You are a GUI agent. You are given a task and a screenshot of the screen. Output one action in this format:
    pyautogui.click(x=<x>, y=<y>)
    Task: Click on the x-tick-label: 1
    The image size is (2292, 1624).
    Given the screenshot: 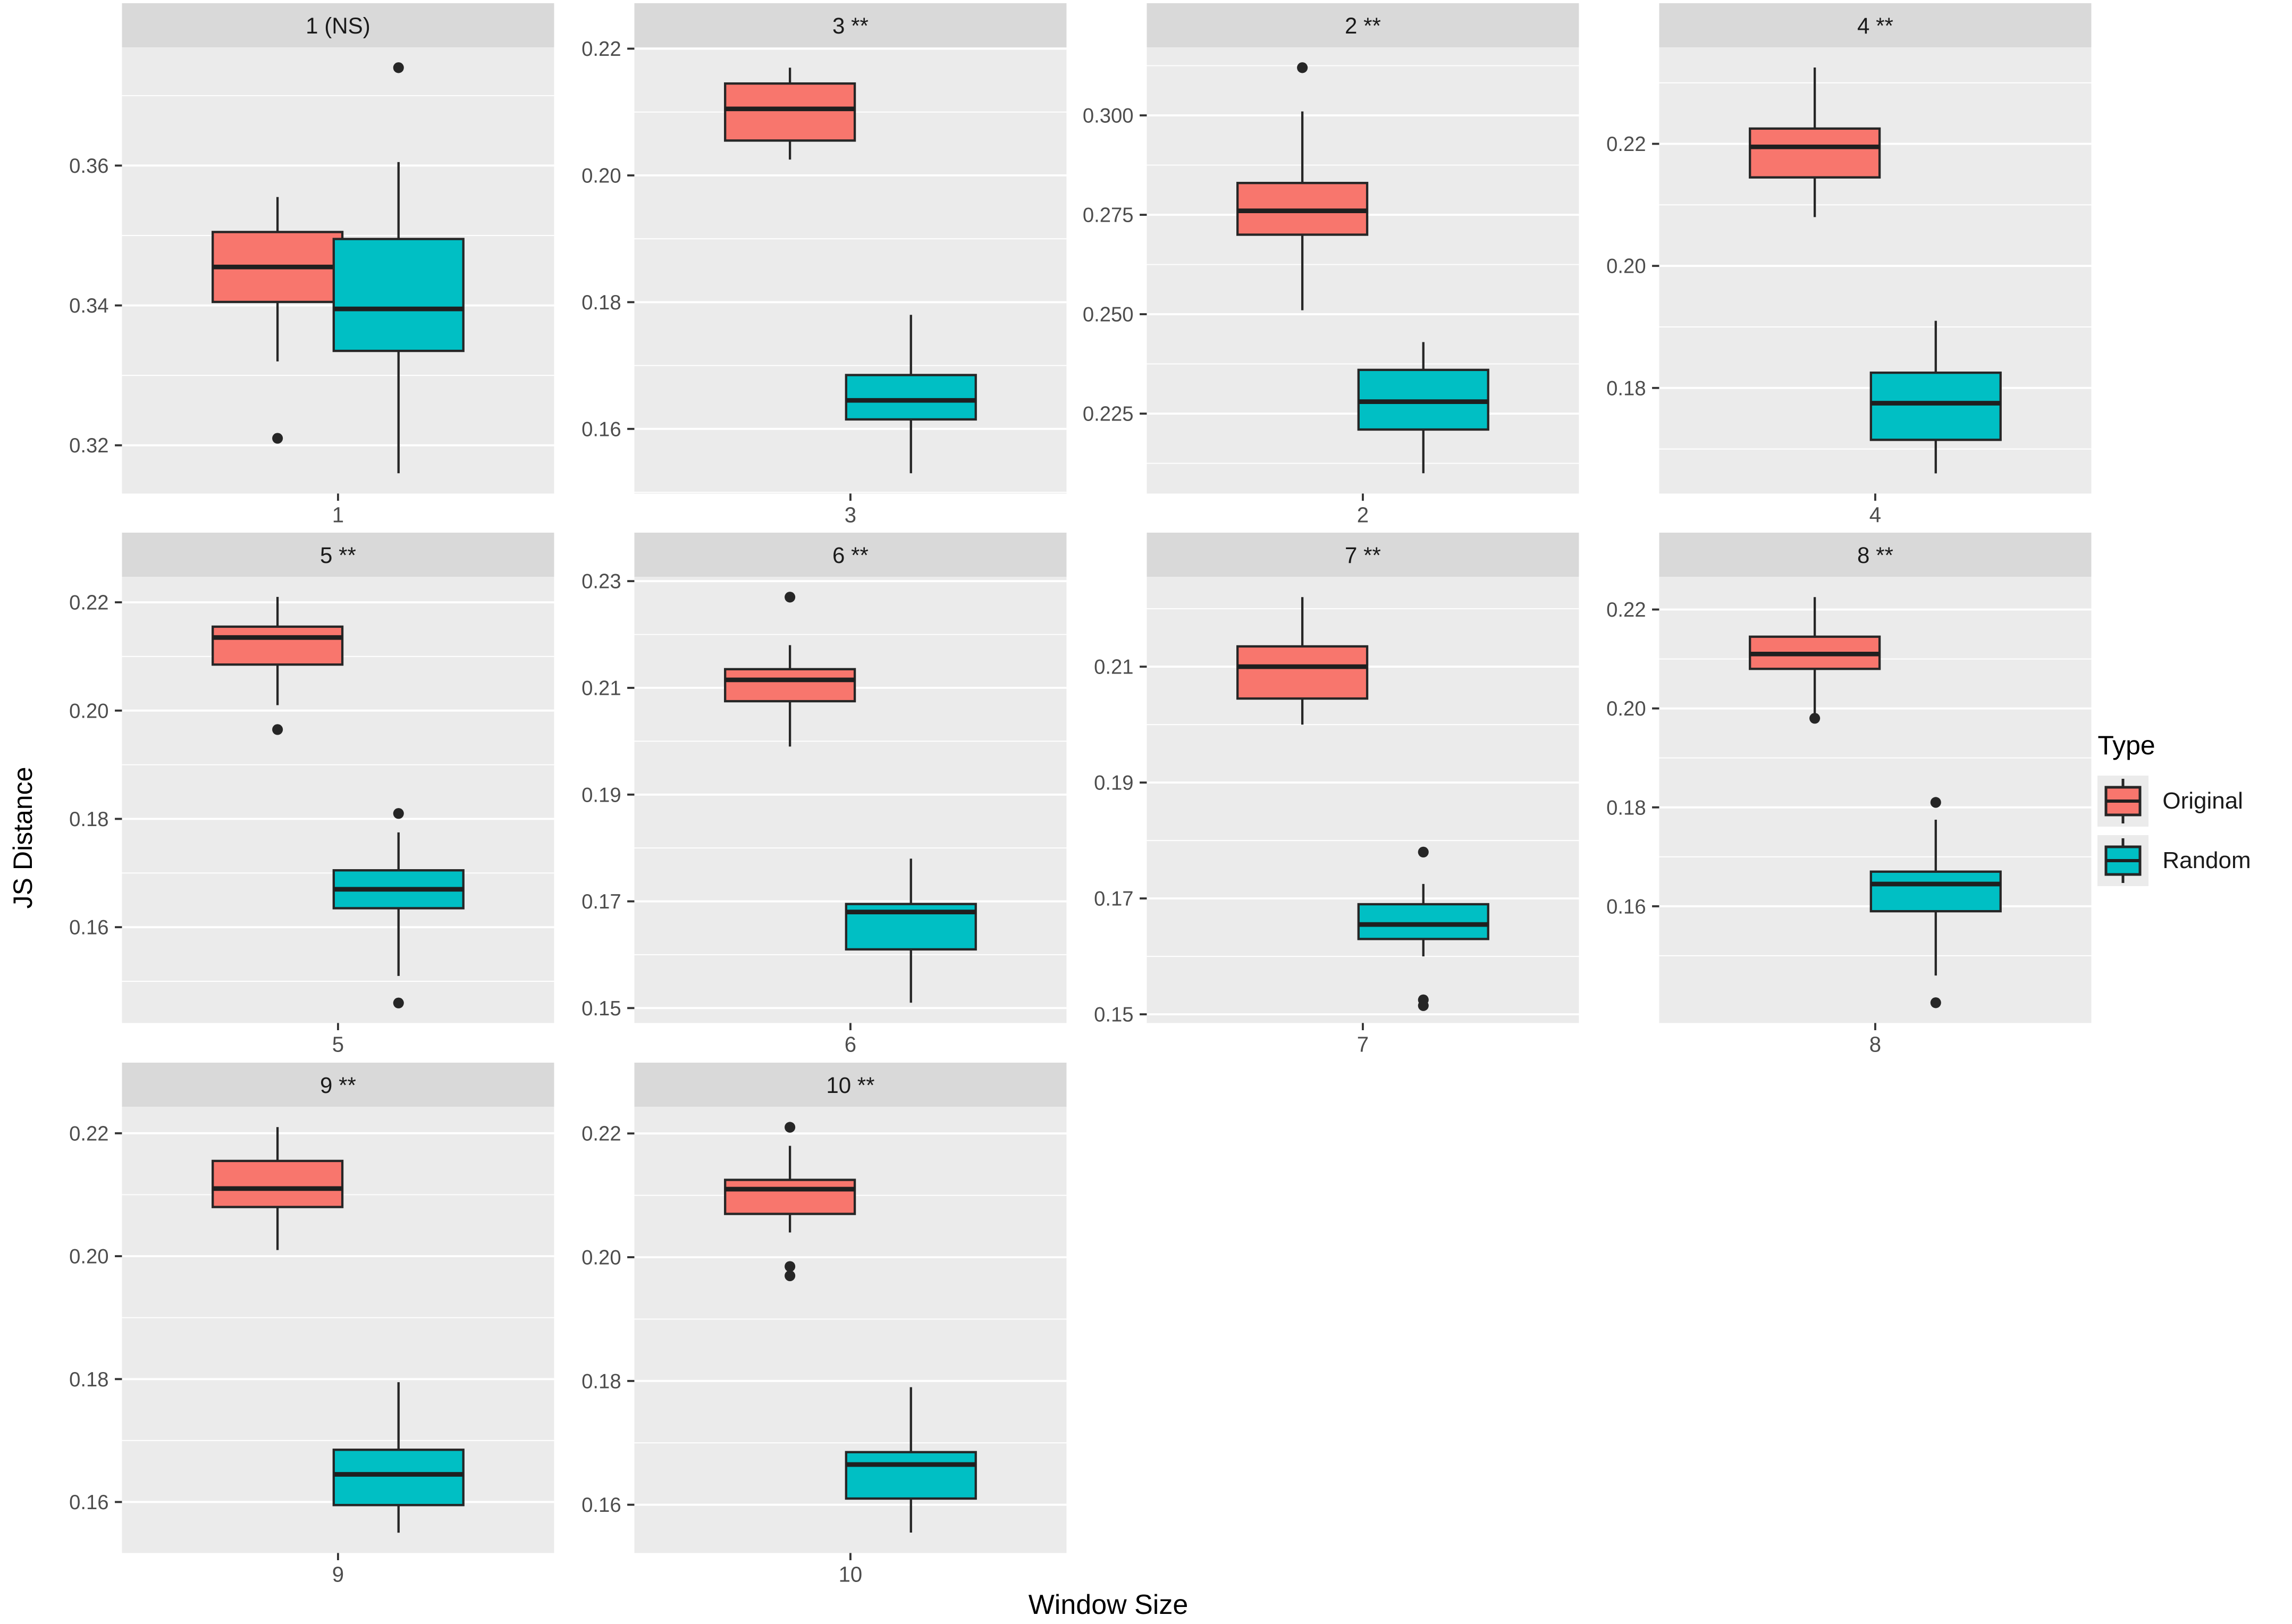 What is the action you would take?
    pyautogui.click(x=338, y=514)
    